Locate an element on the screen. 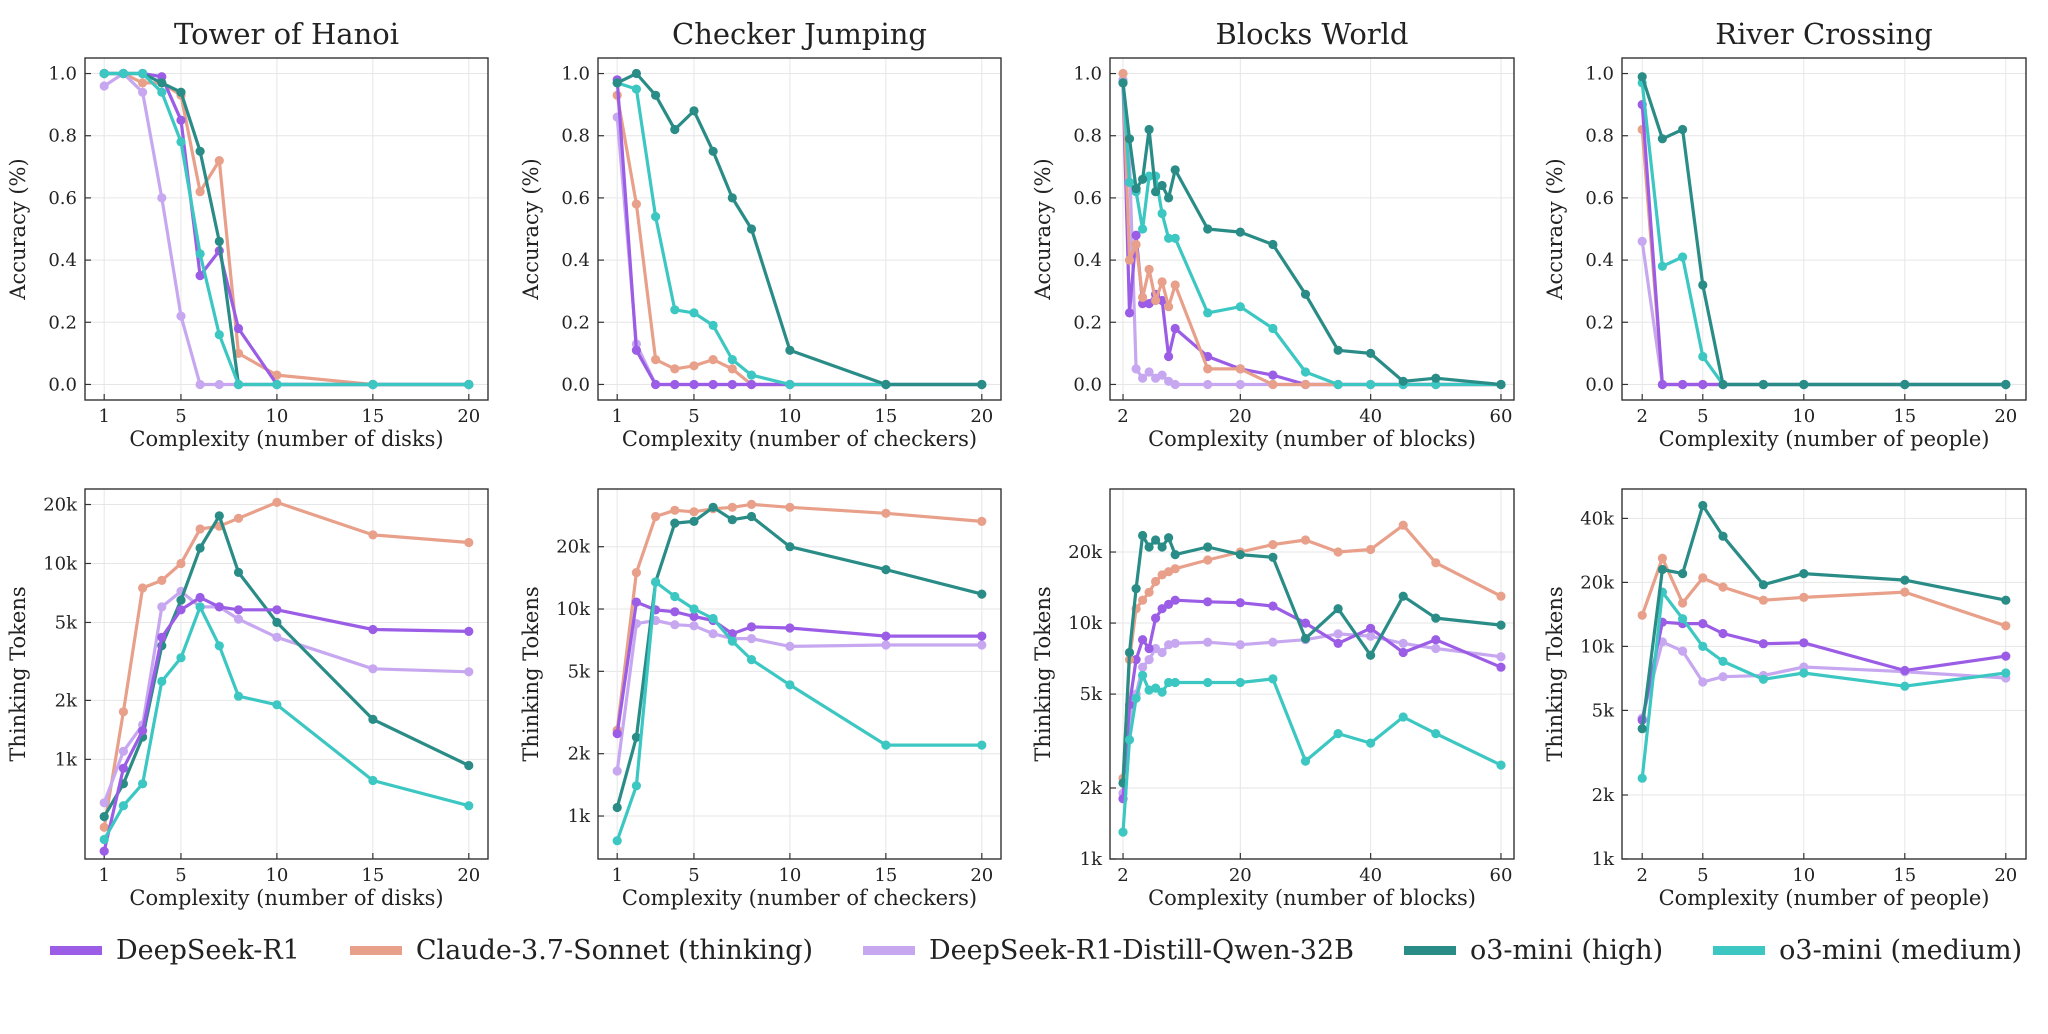 Image resolution: width=2048 pixels, height=1034 pixels. x-tick-label: 20 is located at coordinates (981, 416).